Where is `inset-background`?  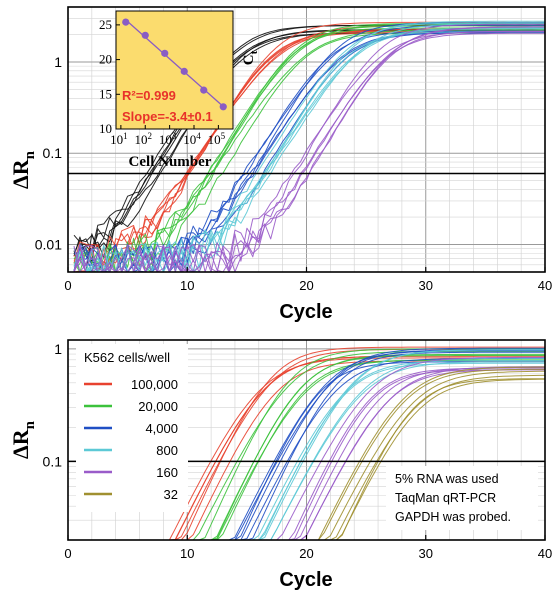 inset-background is located at coordinates (174, 70).